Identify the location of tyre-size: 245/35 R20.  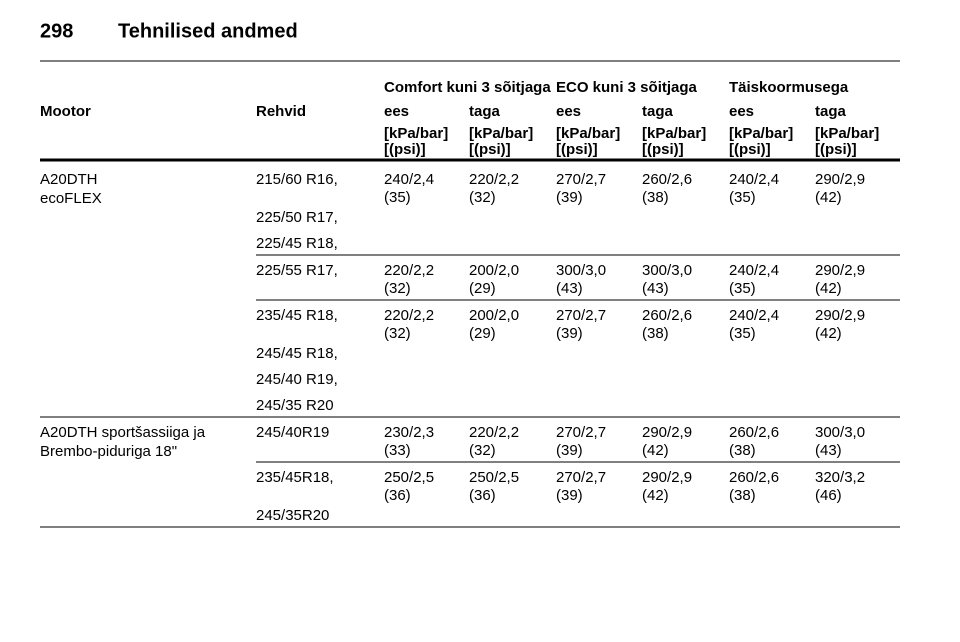
(295, 405).